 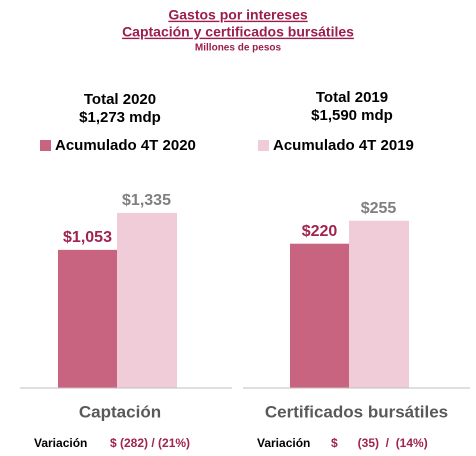 I want to click on legend-label: Acumulado 4T 2020, so click(x=125, y=145).